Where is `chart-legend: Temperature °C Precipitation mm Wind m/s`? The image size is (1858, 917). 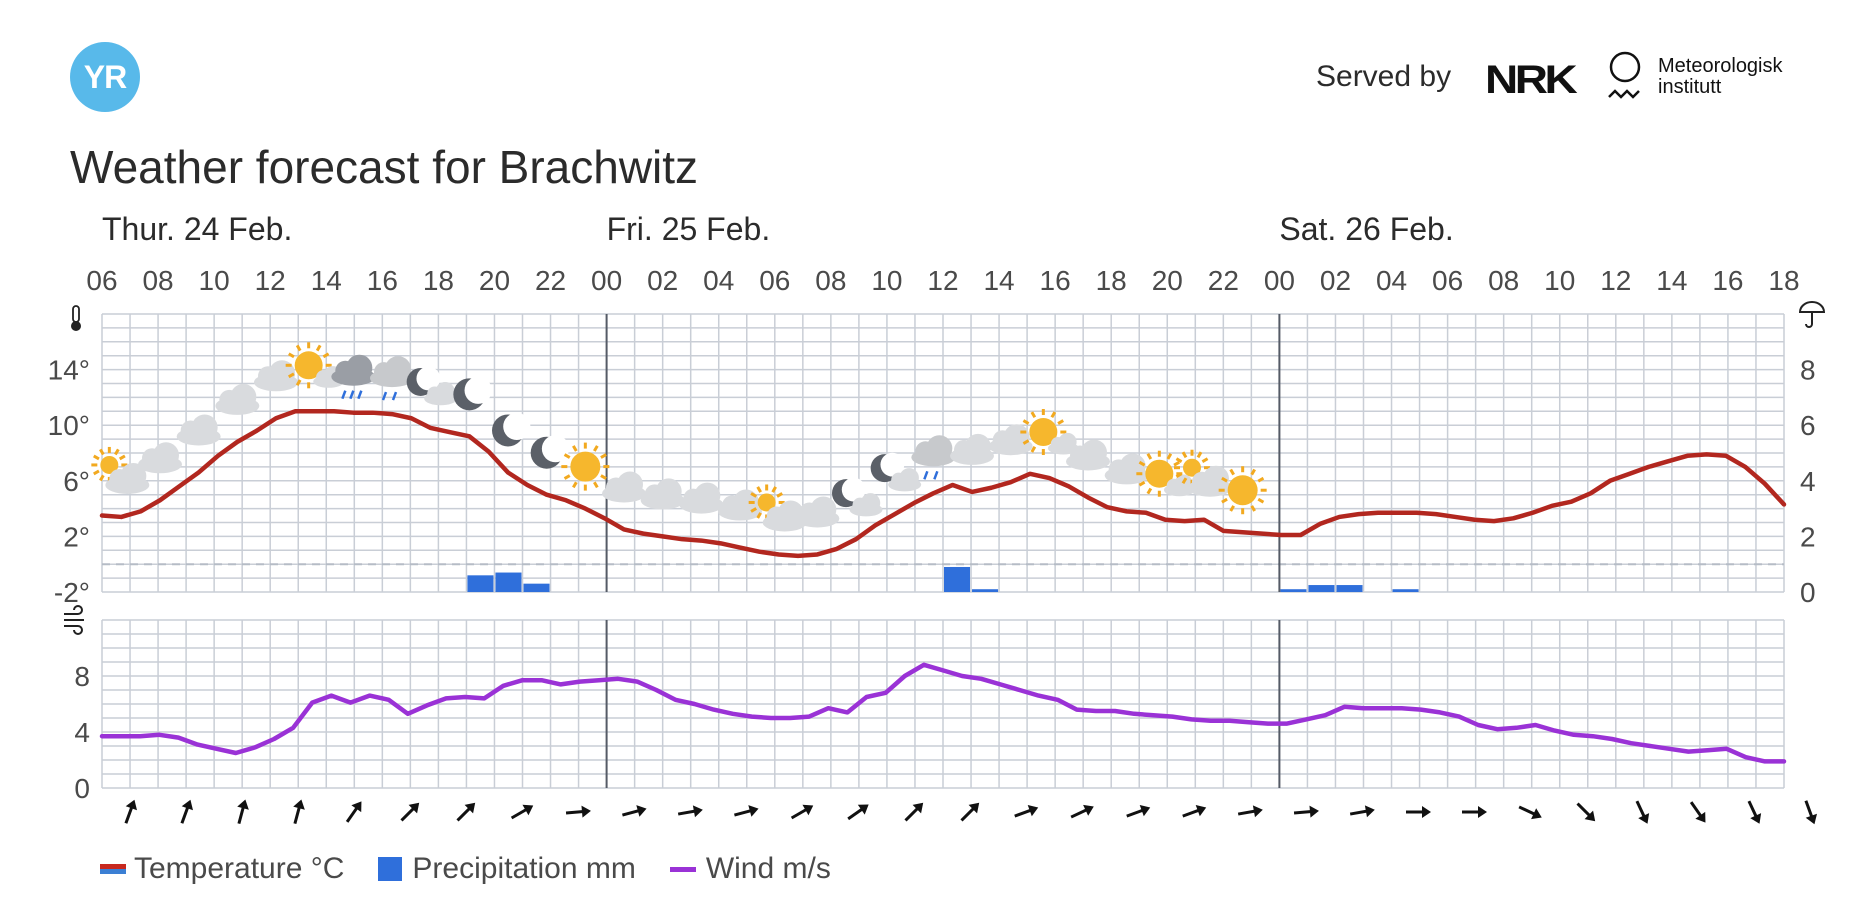 chart-legend: Temperature °C Precipitation mm Wind m/s is located at coordinates (482, 869).